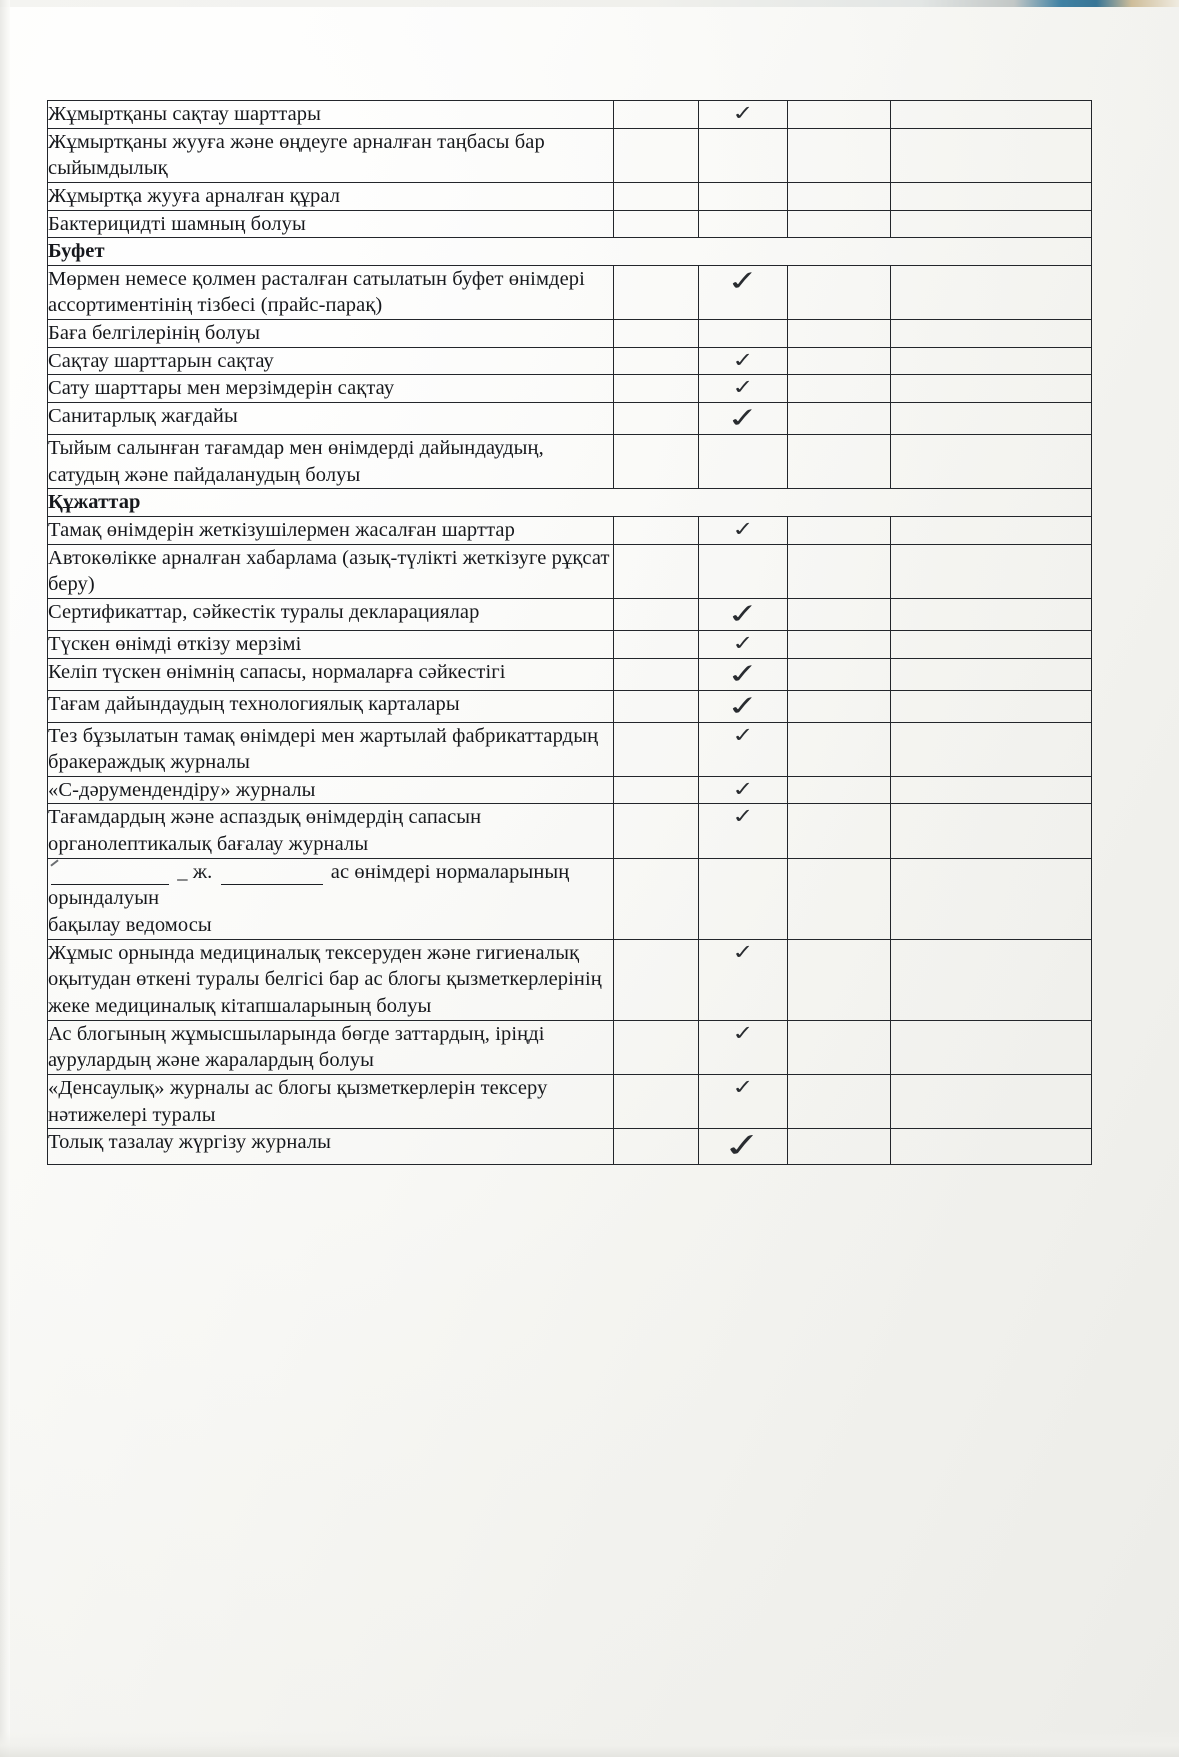  Describe the element at coordinates (271, 876) in the screenshot. I see `blank-field-period` at that location.